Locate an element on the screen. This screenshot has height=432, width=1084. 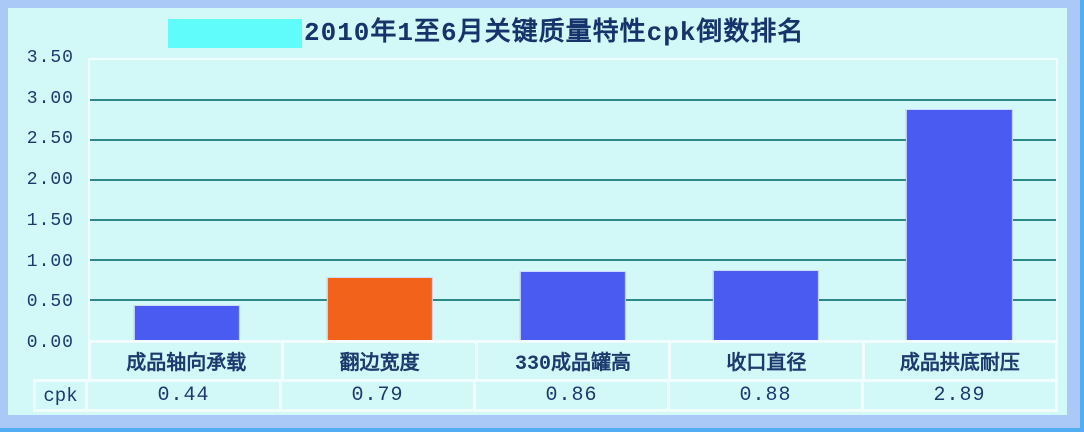
value-cell: 0.88 is located at coordinates (767, 395).